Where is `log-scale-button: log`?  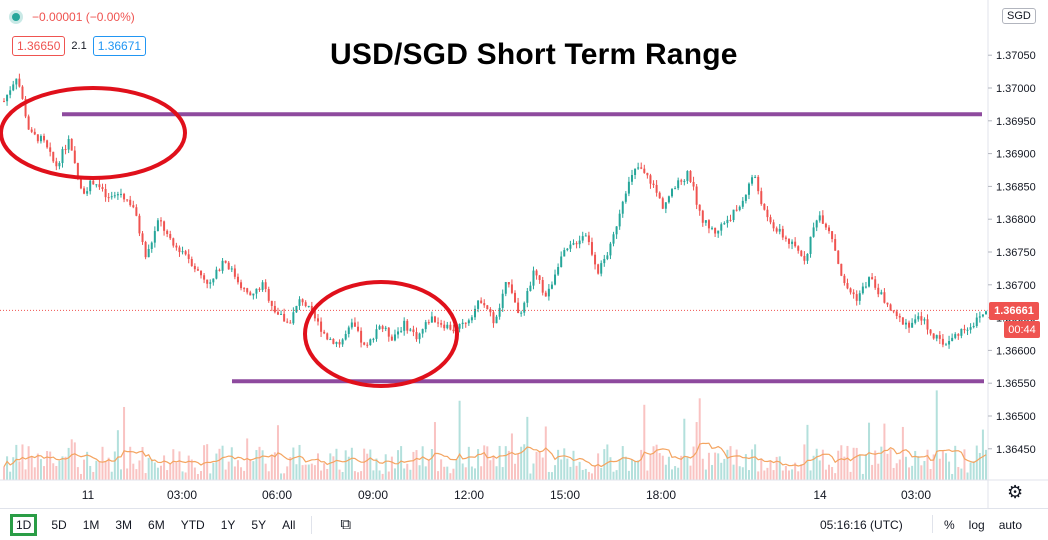
log-scale-button: log is located at coordinates (976, 525).